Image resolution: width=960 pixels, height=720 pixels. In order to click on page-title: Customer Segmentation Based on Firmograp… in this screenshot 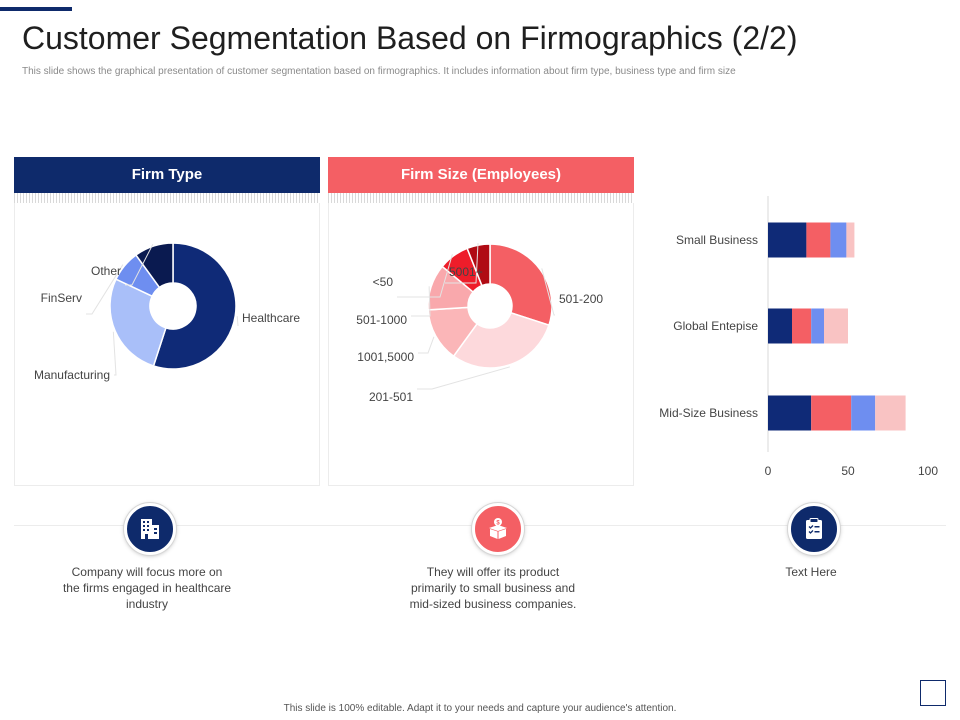, I will do `click(410, 38)`.